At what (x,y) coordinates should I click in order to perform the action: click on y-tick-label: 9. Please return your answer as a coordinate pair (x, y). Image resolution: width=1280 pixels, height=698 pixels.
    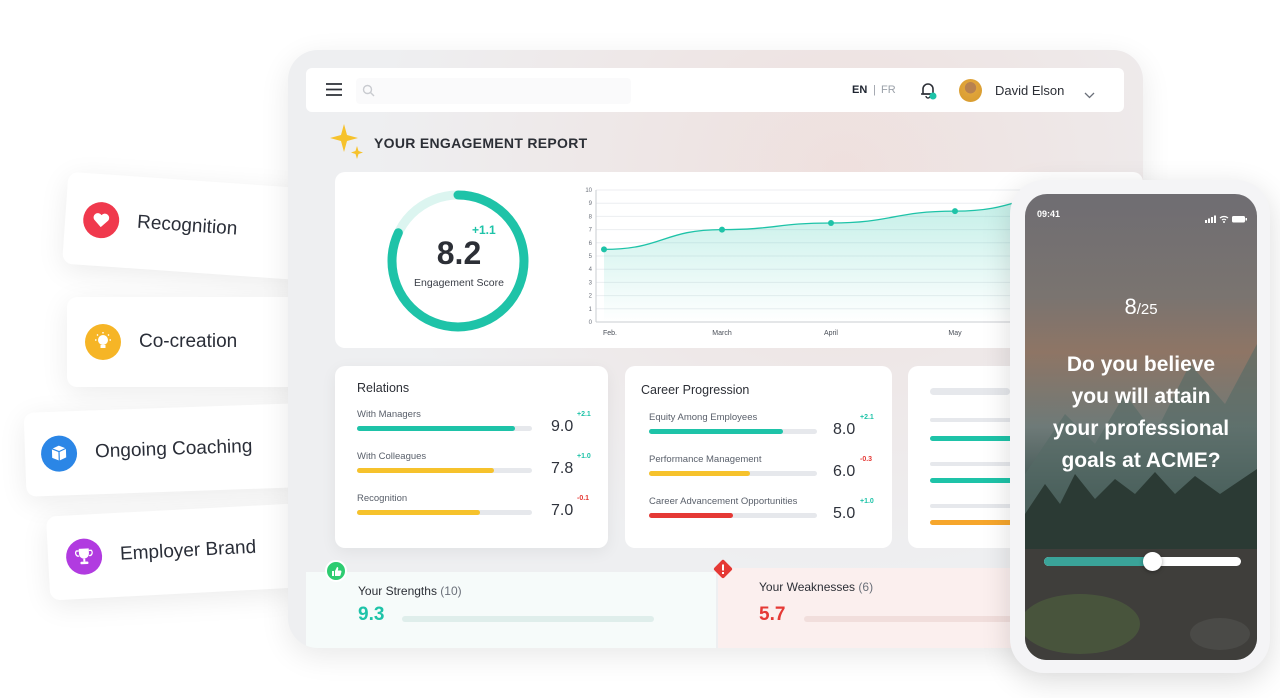
    Looking at the image, I should click on (591, 204).